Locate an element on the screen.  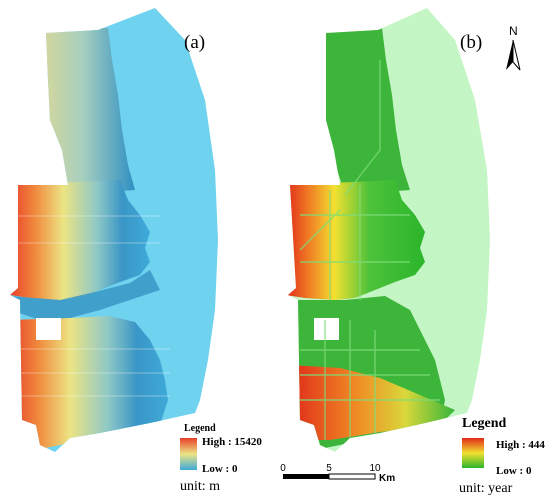
panel-a-land-lower is located at coordinates (89, 383).